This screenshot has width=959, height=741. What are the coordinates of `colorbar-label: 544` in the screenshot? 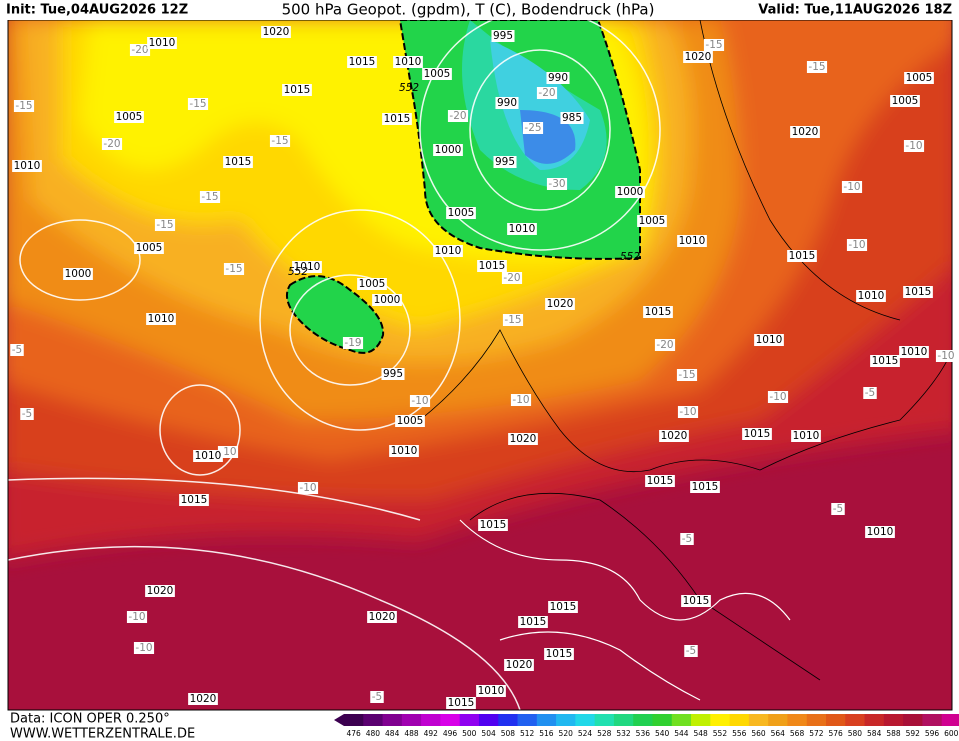 It's located at (681, 733).